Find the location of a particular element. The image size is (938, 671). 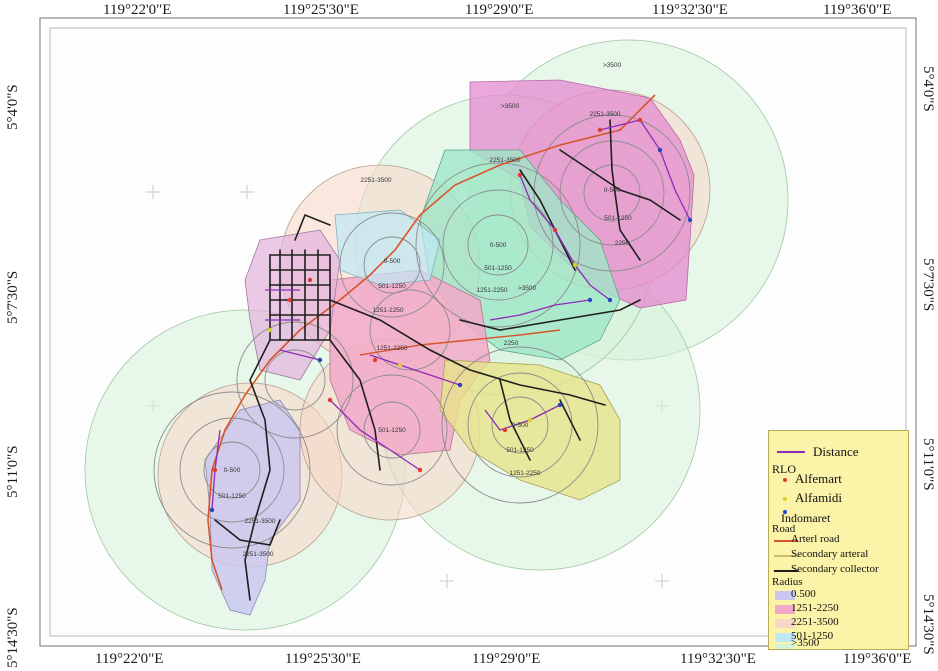

bottom-coord-label: 119°32'30"E is located at coordinates (718, 659).